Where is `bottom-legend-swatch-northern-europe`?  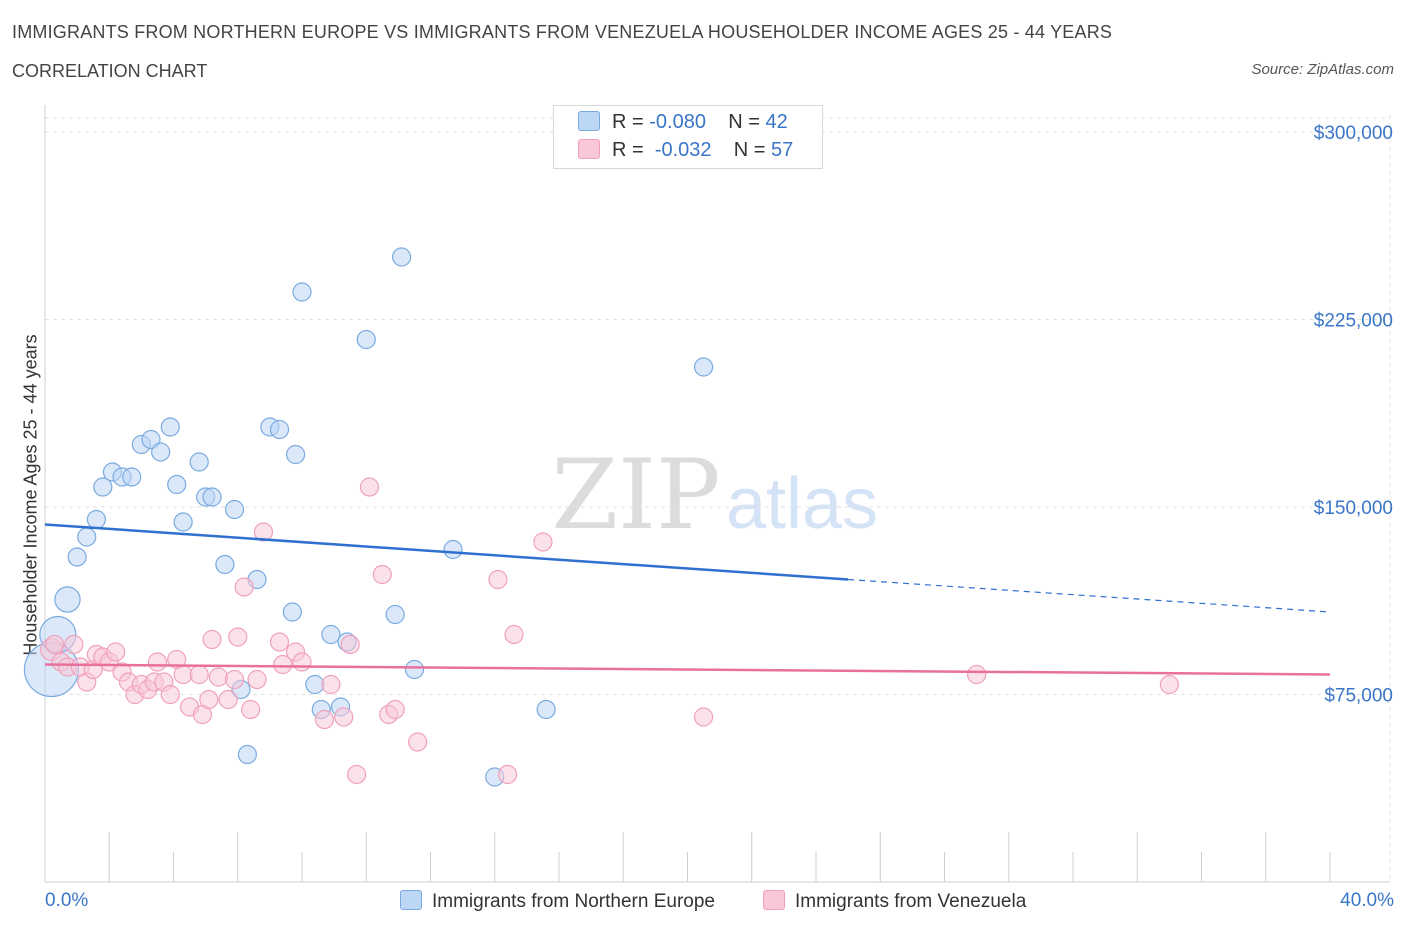 bottom-legend-swatch-northern-europe is located at coordinates (411, 900).